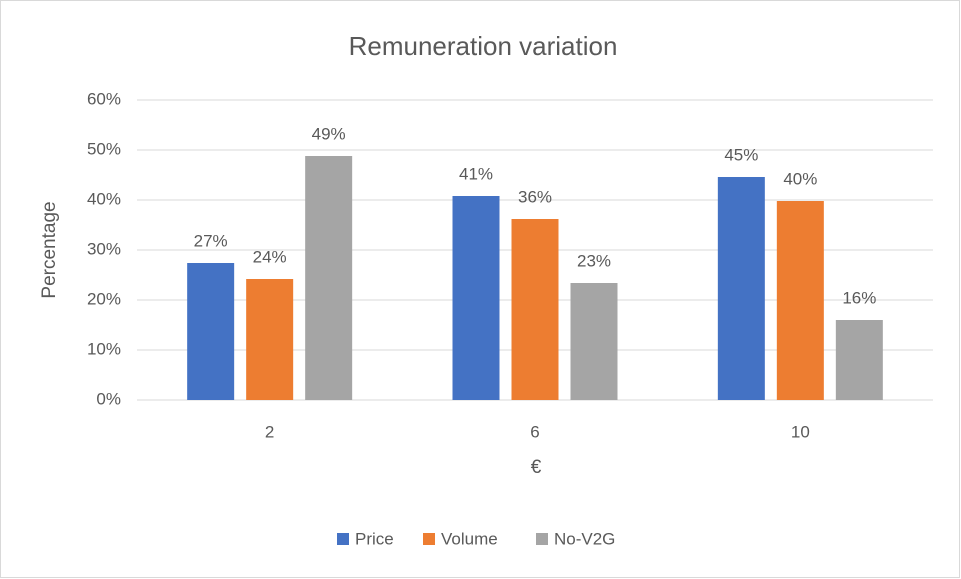  I want to click on data-label: 24%, so click(270, 256).